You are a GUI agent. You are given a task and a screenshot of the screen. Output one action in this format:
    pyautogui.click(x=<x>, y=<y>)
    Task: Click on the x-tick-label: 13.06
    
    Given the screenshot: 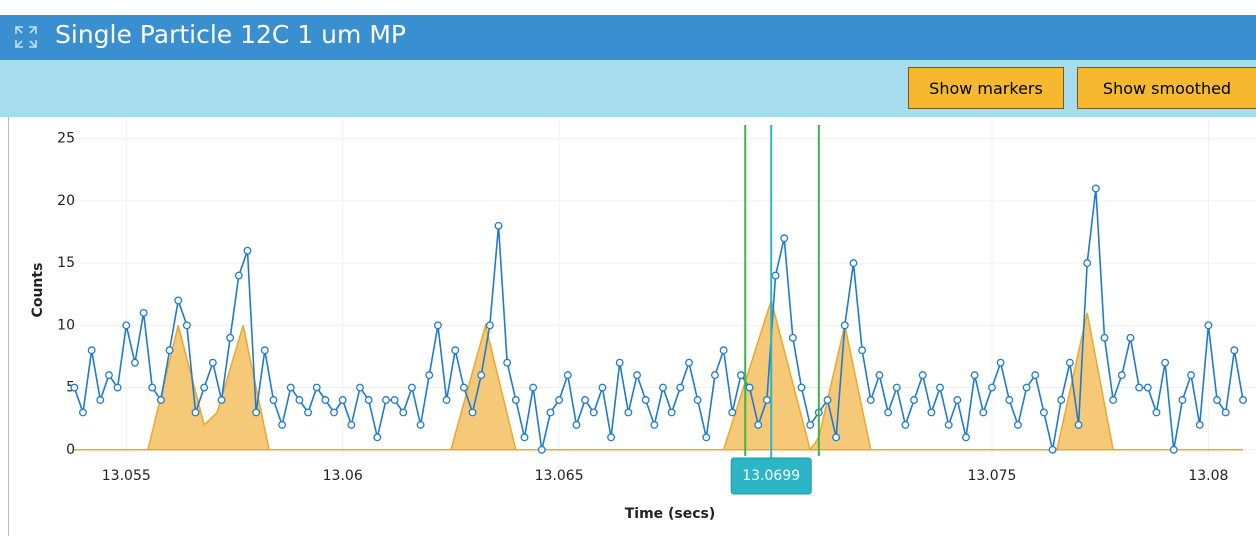 What is the action you would take?
    pyautogui.click(x=343, y=476)
    